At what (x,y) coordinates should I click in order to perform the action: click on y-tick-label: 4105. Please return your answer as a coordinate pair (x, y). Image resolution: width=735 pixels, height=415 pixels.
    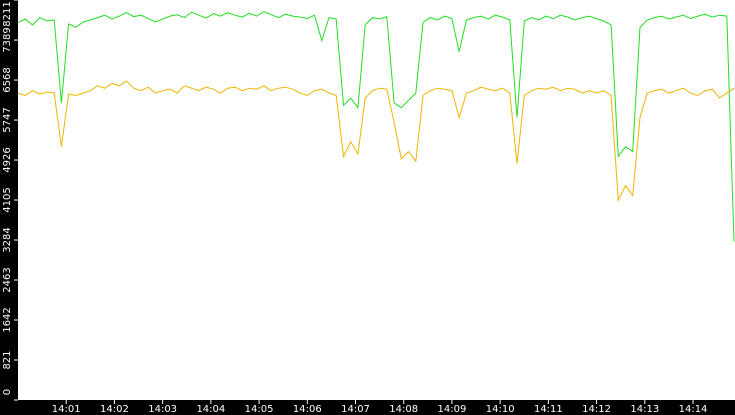
    Looking at the image, I should click on (7, 199).